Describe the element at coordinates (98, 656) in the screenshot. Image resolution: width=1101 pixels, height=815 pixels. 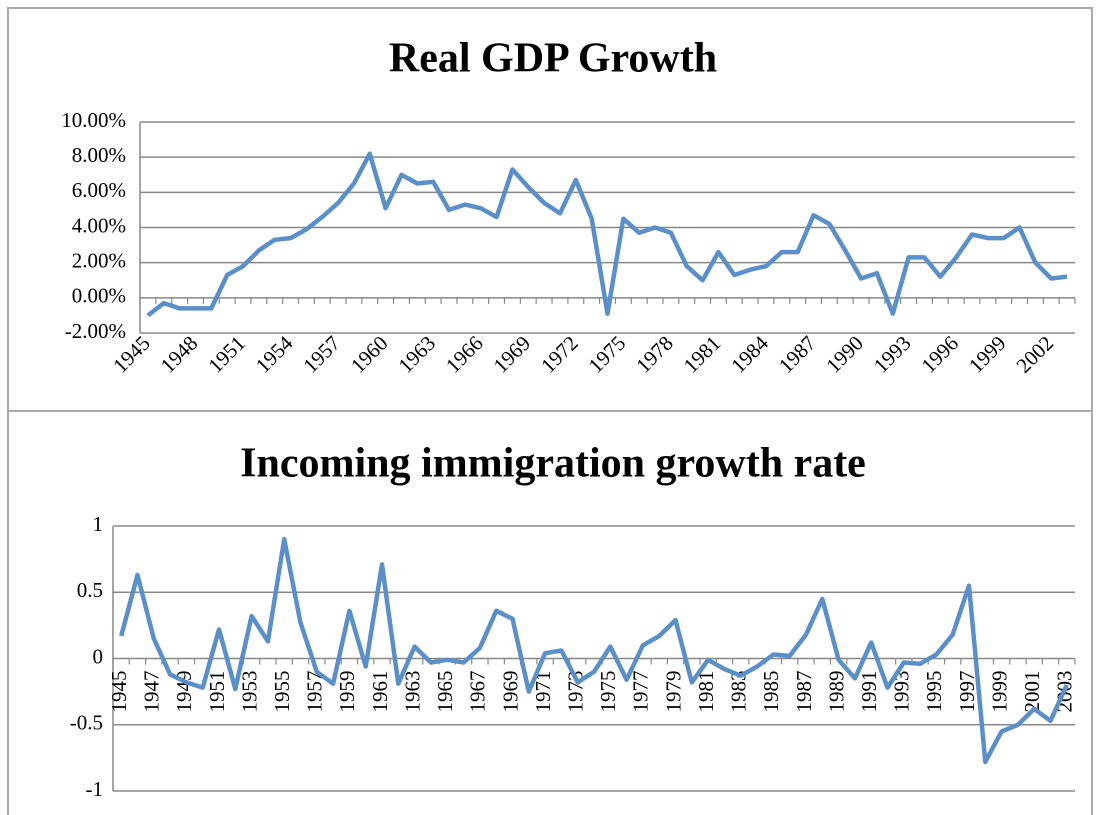
I see `y-tick-label: 0` at that location.